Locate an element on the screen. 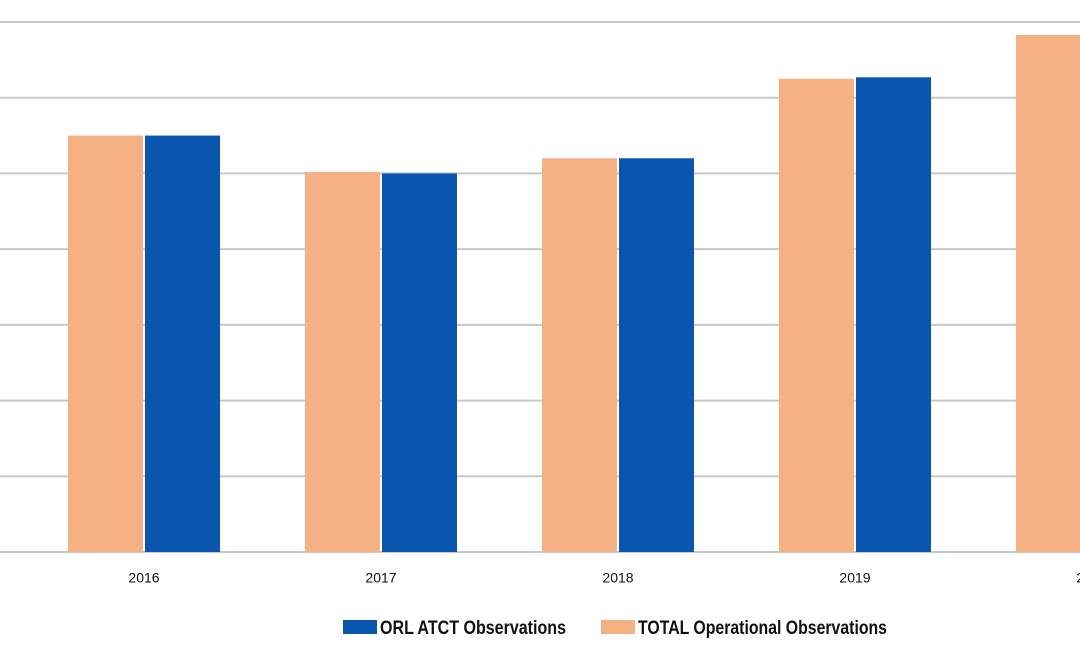 The image size is (1080, 658). legend-label: ORL ATCT Observations is located at coordinates (473, 628).